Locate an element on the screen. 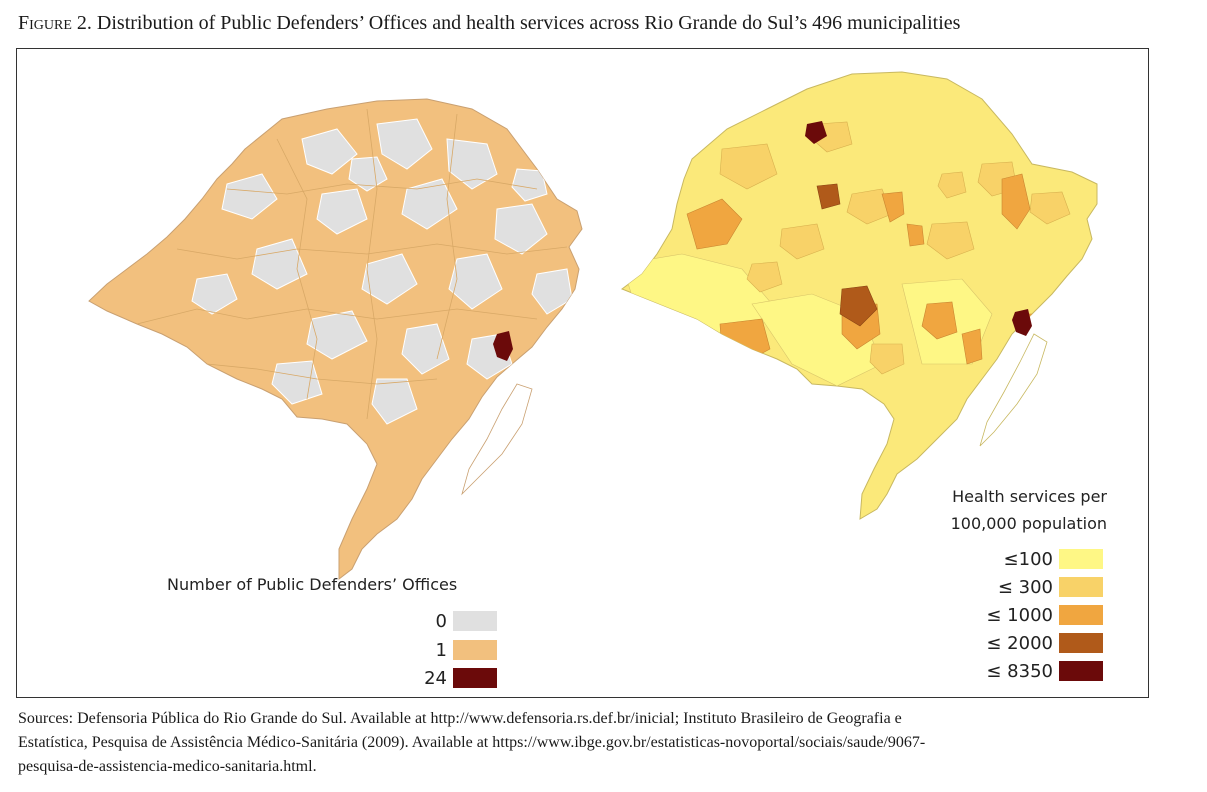 Image resolution: width=1207 pixels, height=792 pixels. legend-label: ≤ 300 is located at coordinates (1025, 587).